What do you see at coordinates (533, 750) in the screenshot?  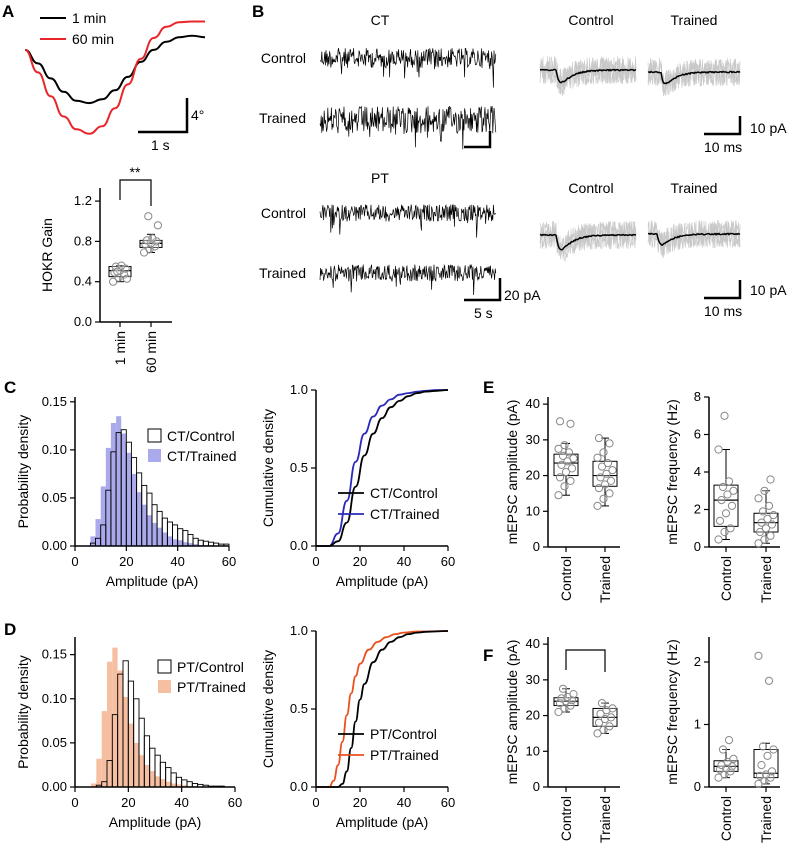 I see `y-tick-label: 10` at bounding box center [533, 750].